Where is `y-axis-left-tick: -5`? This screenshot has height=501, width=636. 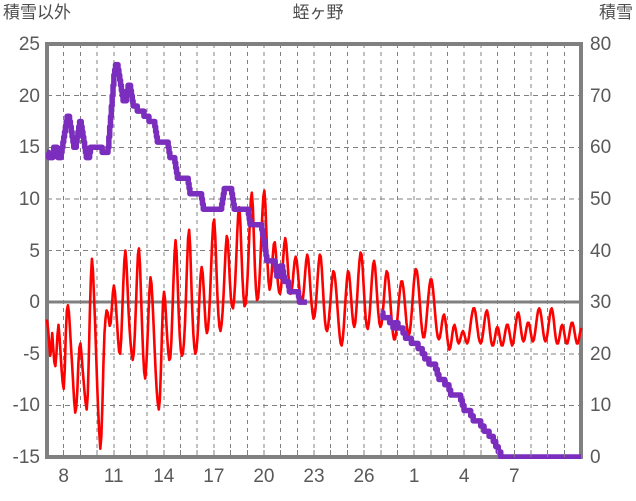
y-axis-left-tick: -5 is located at coordinates (31, 354).